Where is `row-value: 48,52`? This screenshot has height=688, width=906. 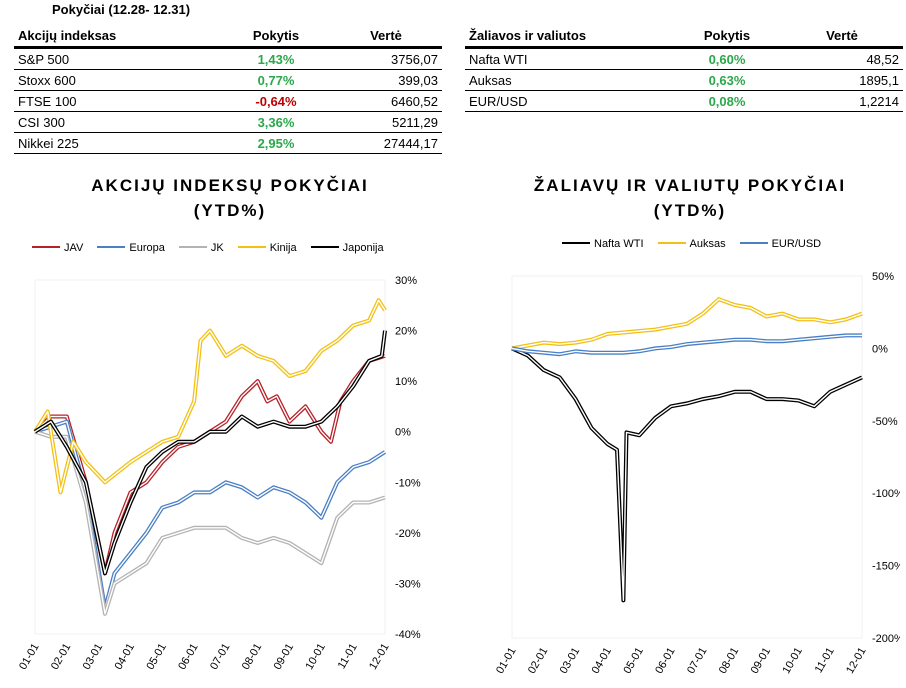 row-value: 48,52 is located at coordinates (842, 58).